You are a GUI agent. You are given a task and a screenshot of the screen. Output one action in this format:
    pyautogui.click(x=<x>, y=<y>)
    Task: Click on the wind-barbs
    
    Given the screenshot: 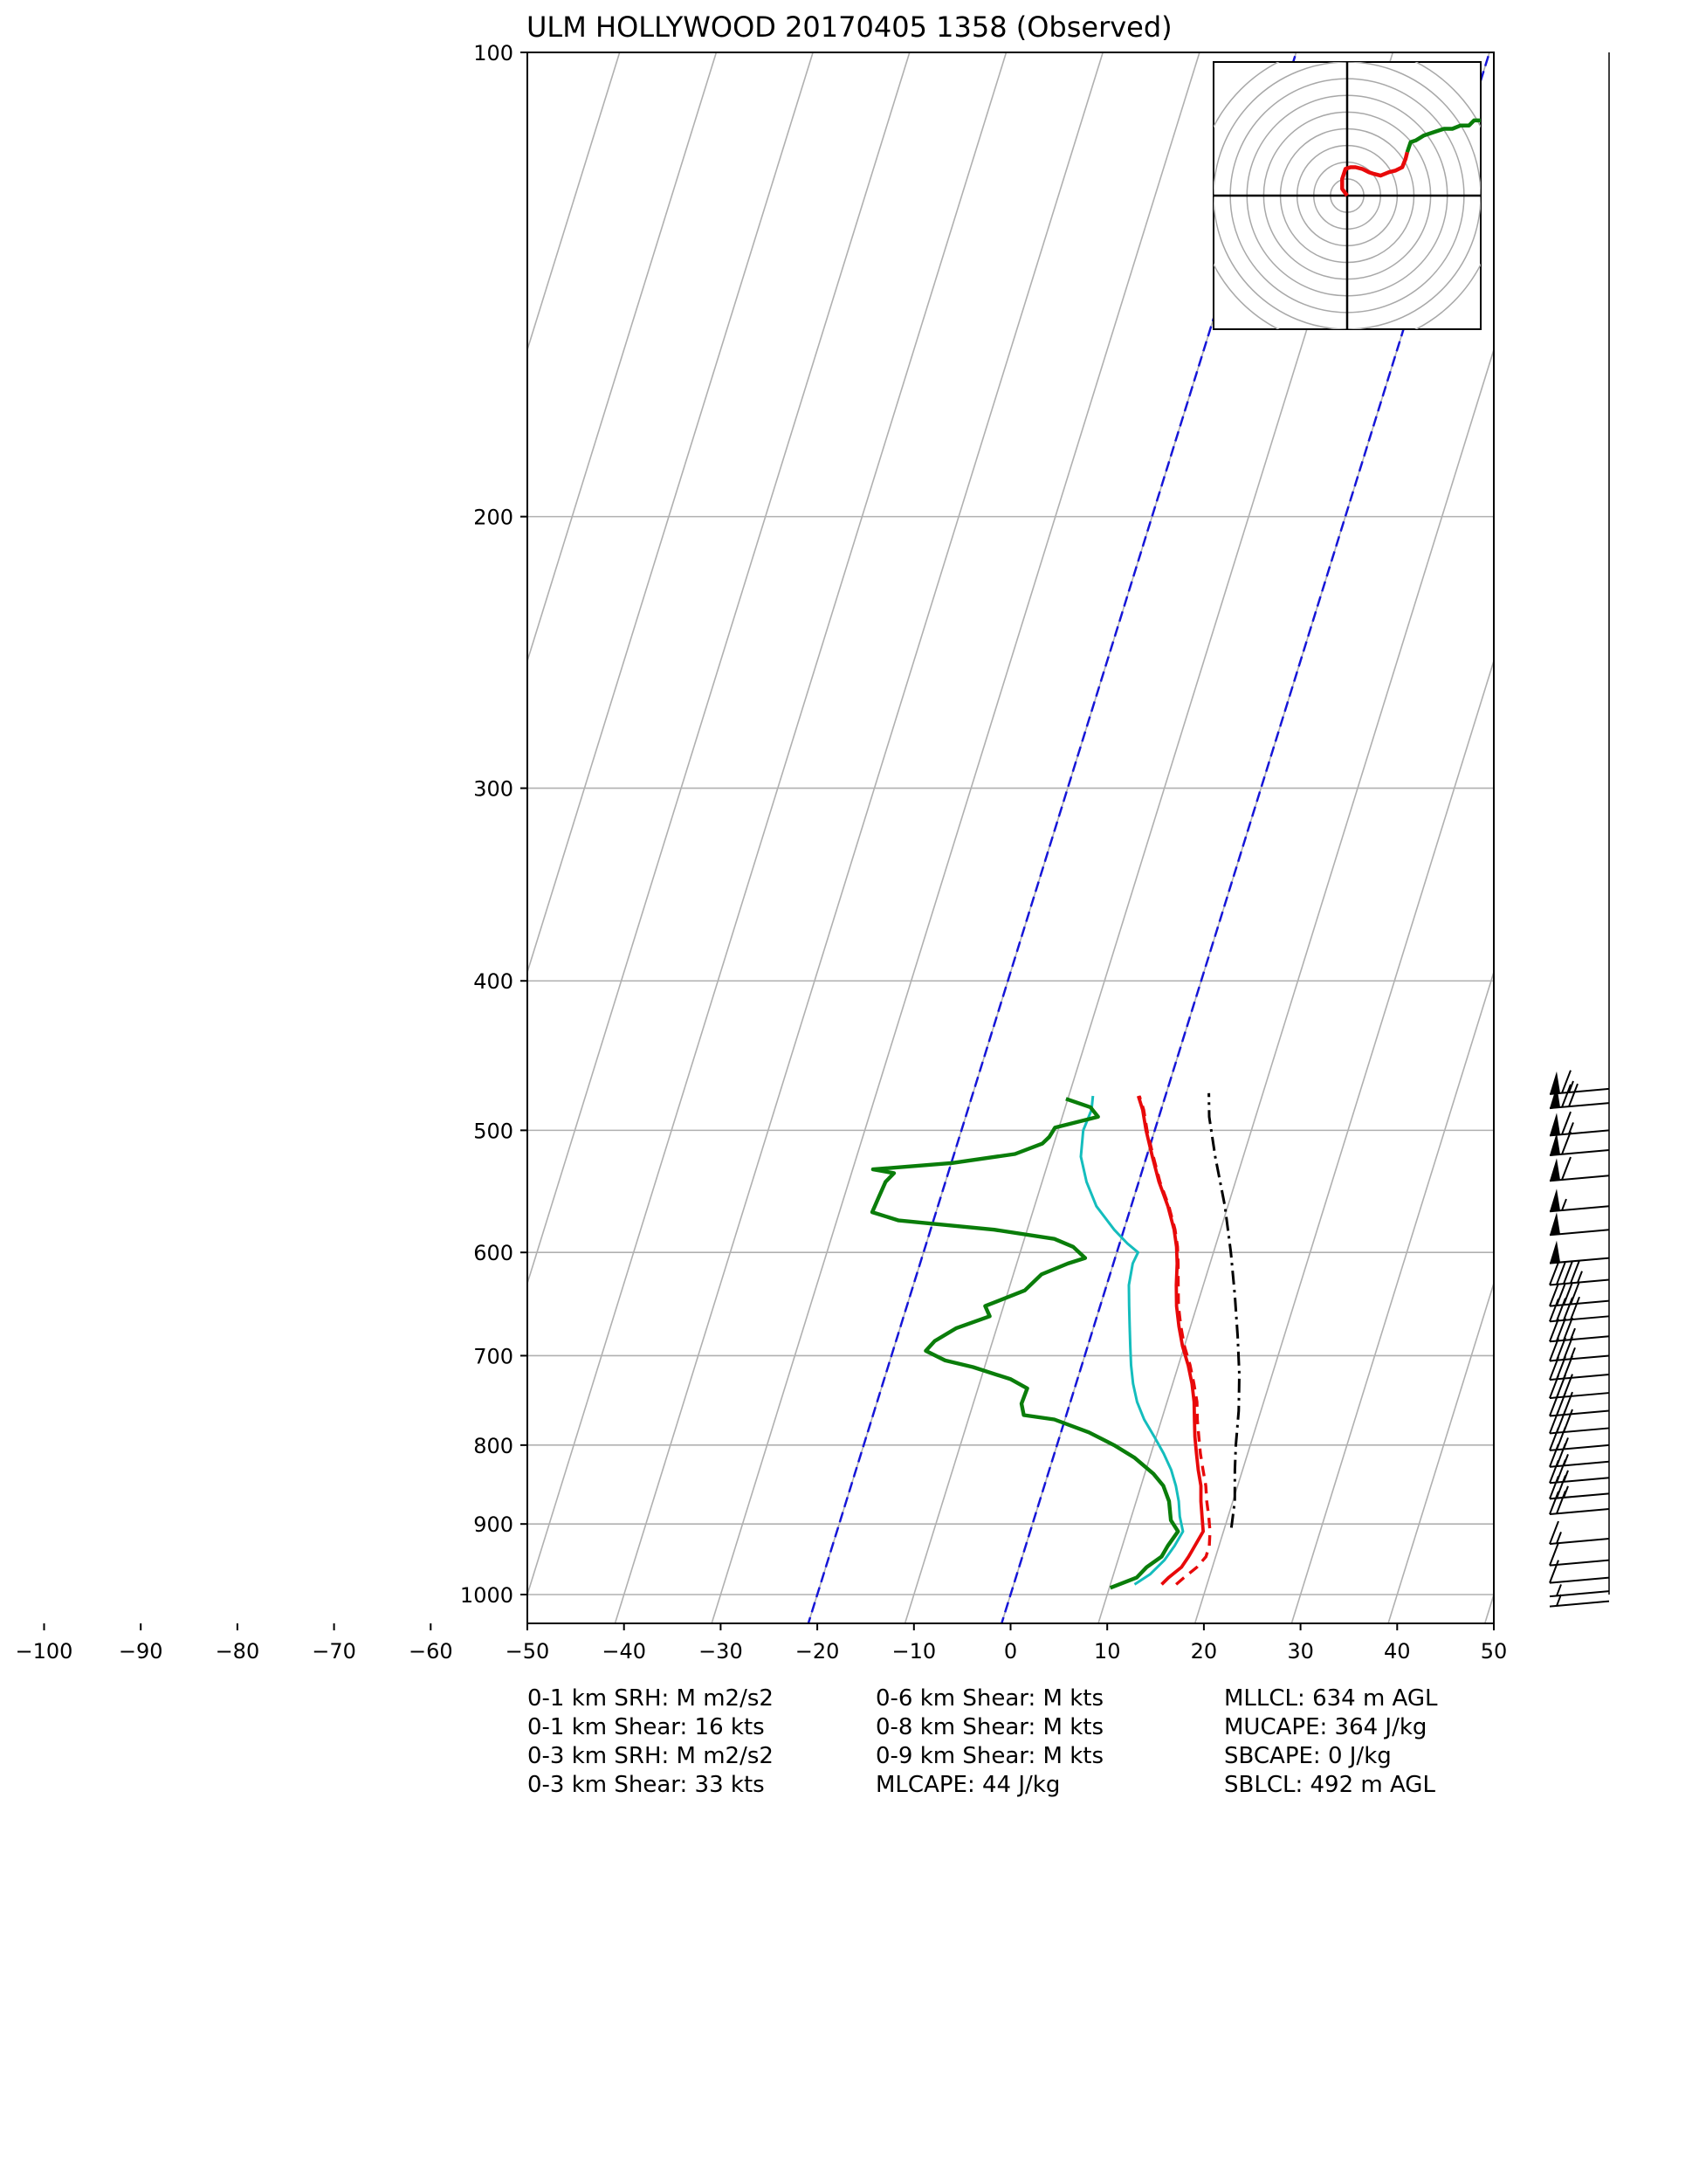 What is the action you would take?
    pyautogui.click(x=1579, y=830)
    